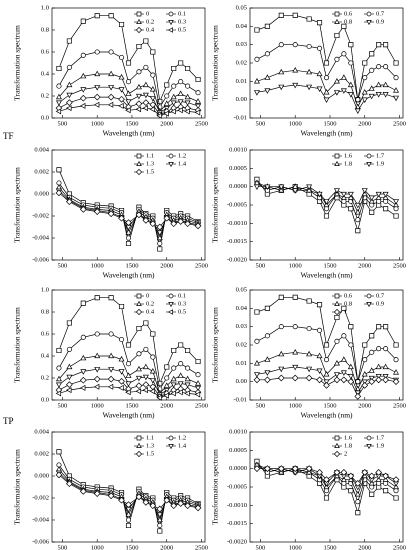  Describe the element at coordinates (237, 486) in the screenshot. I see `y-tick-label: -0.0005` at that location.